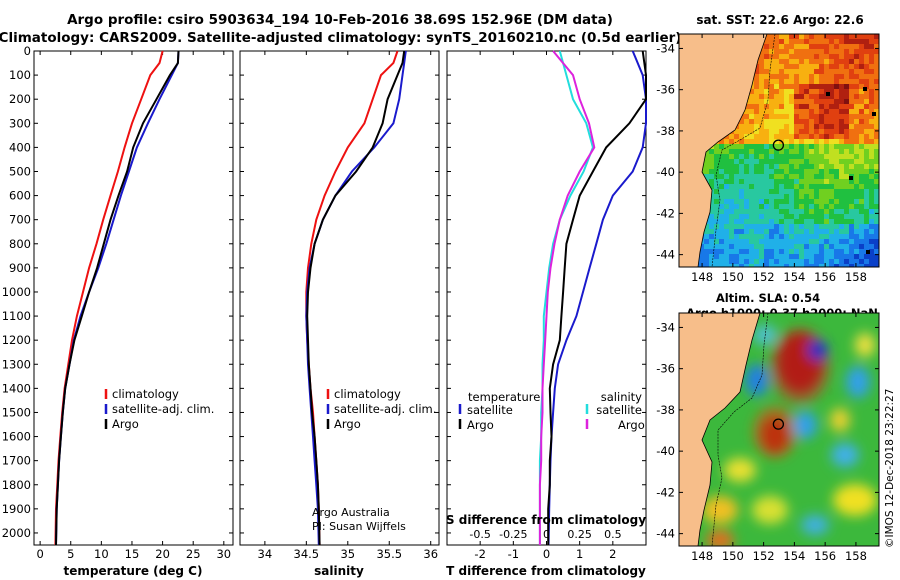 This screenshot has height=580, width=900. Describe the element at coordinates (16, 412) in the screenshot. I see `depth-tick-label: 1500` at that location.